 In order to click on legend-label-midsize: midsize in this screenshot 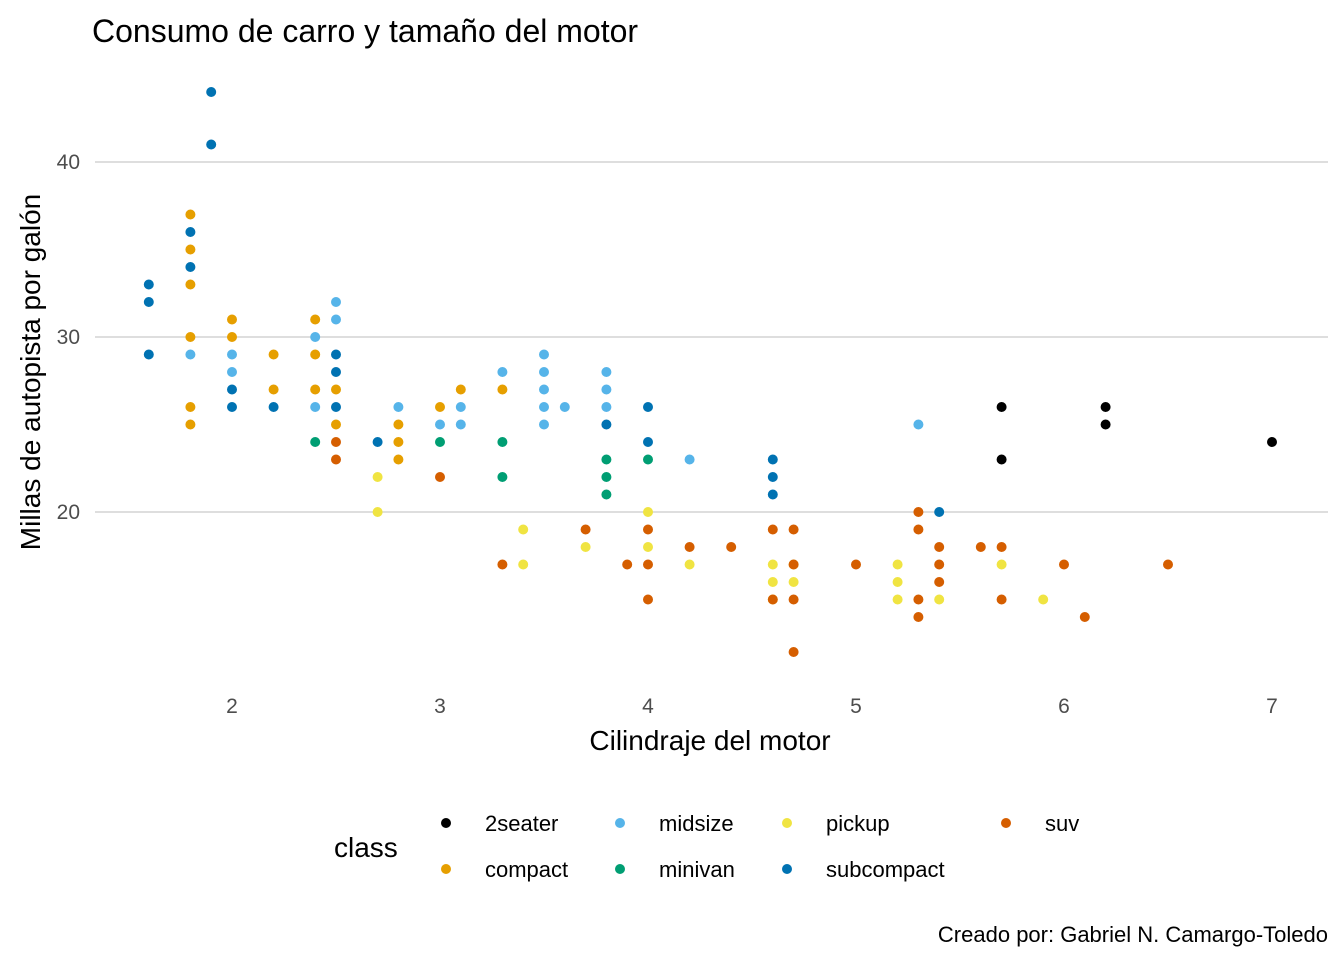, I will do `click(696, 823)`.